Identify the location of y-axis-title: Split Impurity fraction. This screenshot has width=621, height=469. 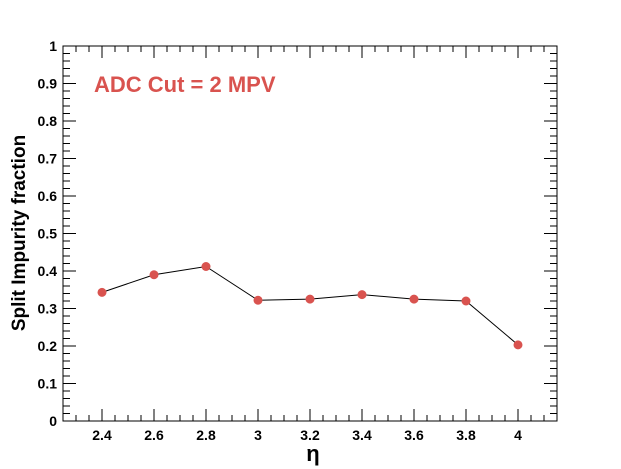
(19, 233).